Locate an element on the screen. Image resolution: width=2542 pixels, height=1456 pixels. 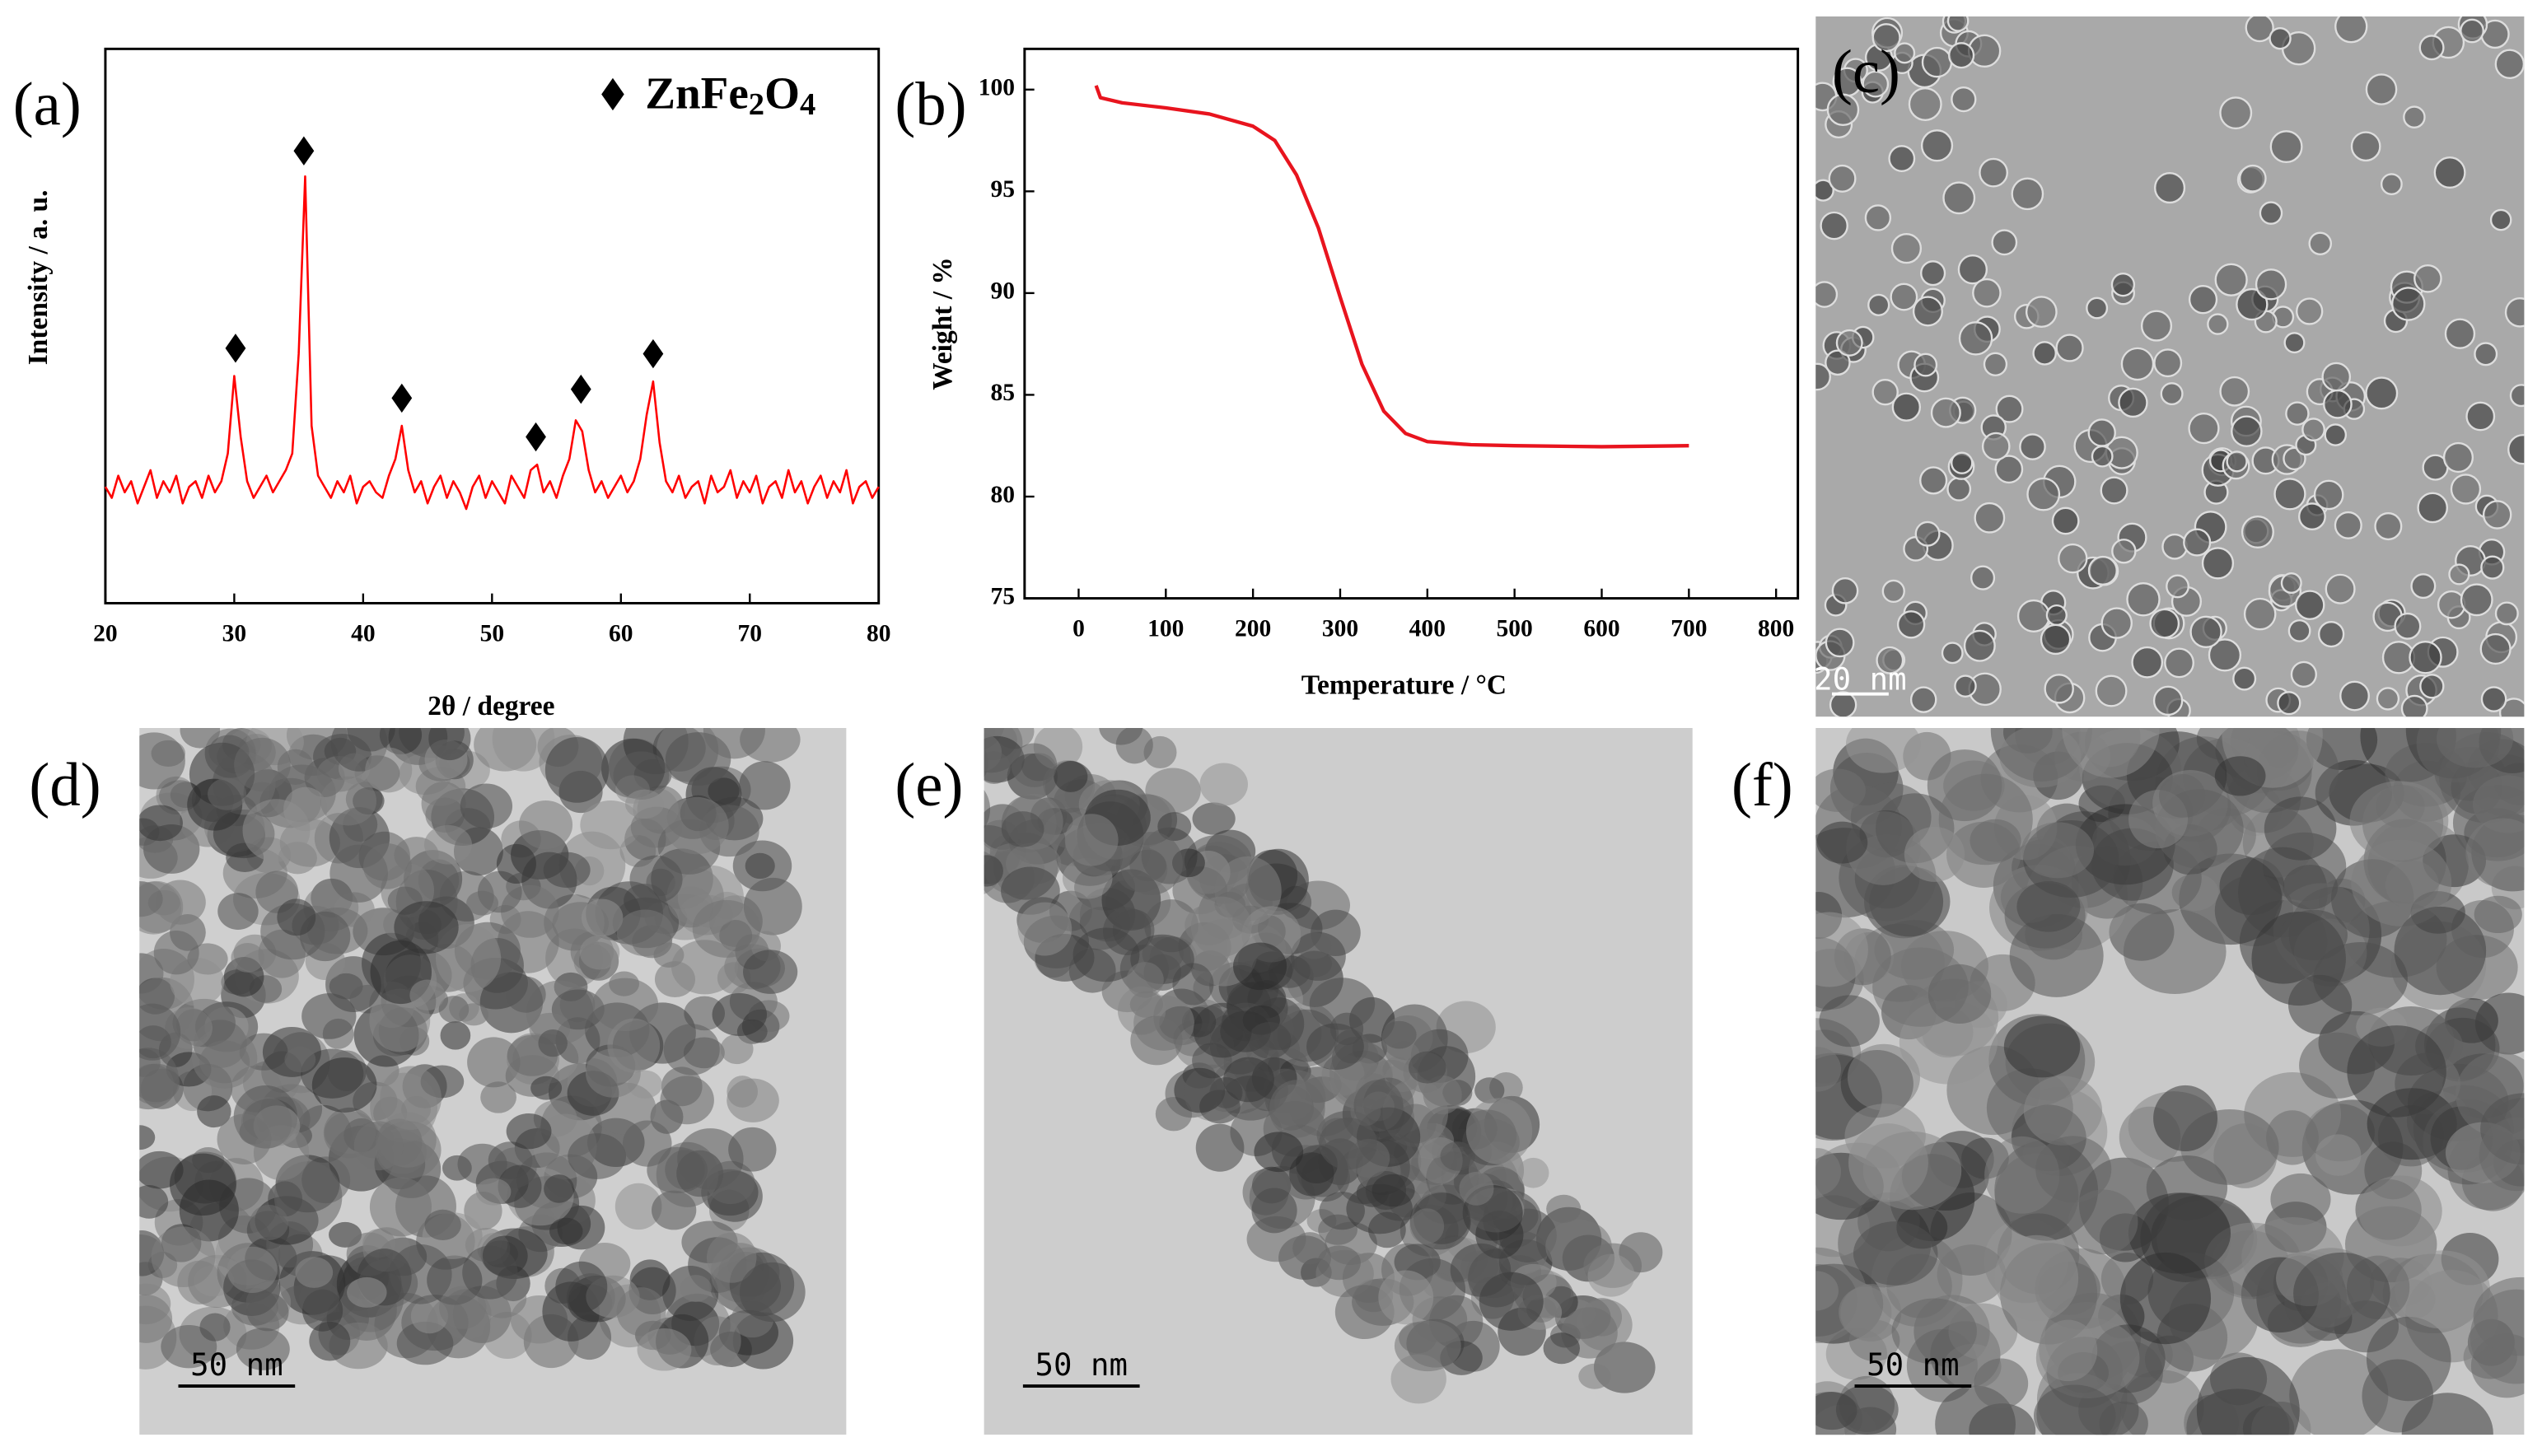
panel-label: (c) is located at coordinates (1866, 72).